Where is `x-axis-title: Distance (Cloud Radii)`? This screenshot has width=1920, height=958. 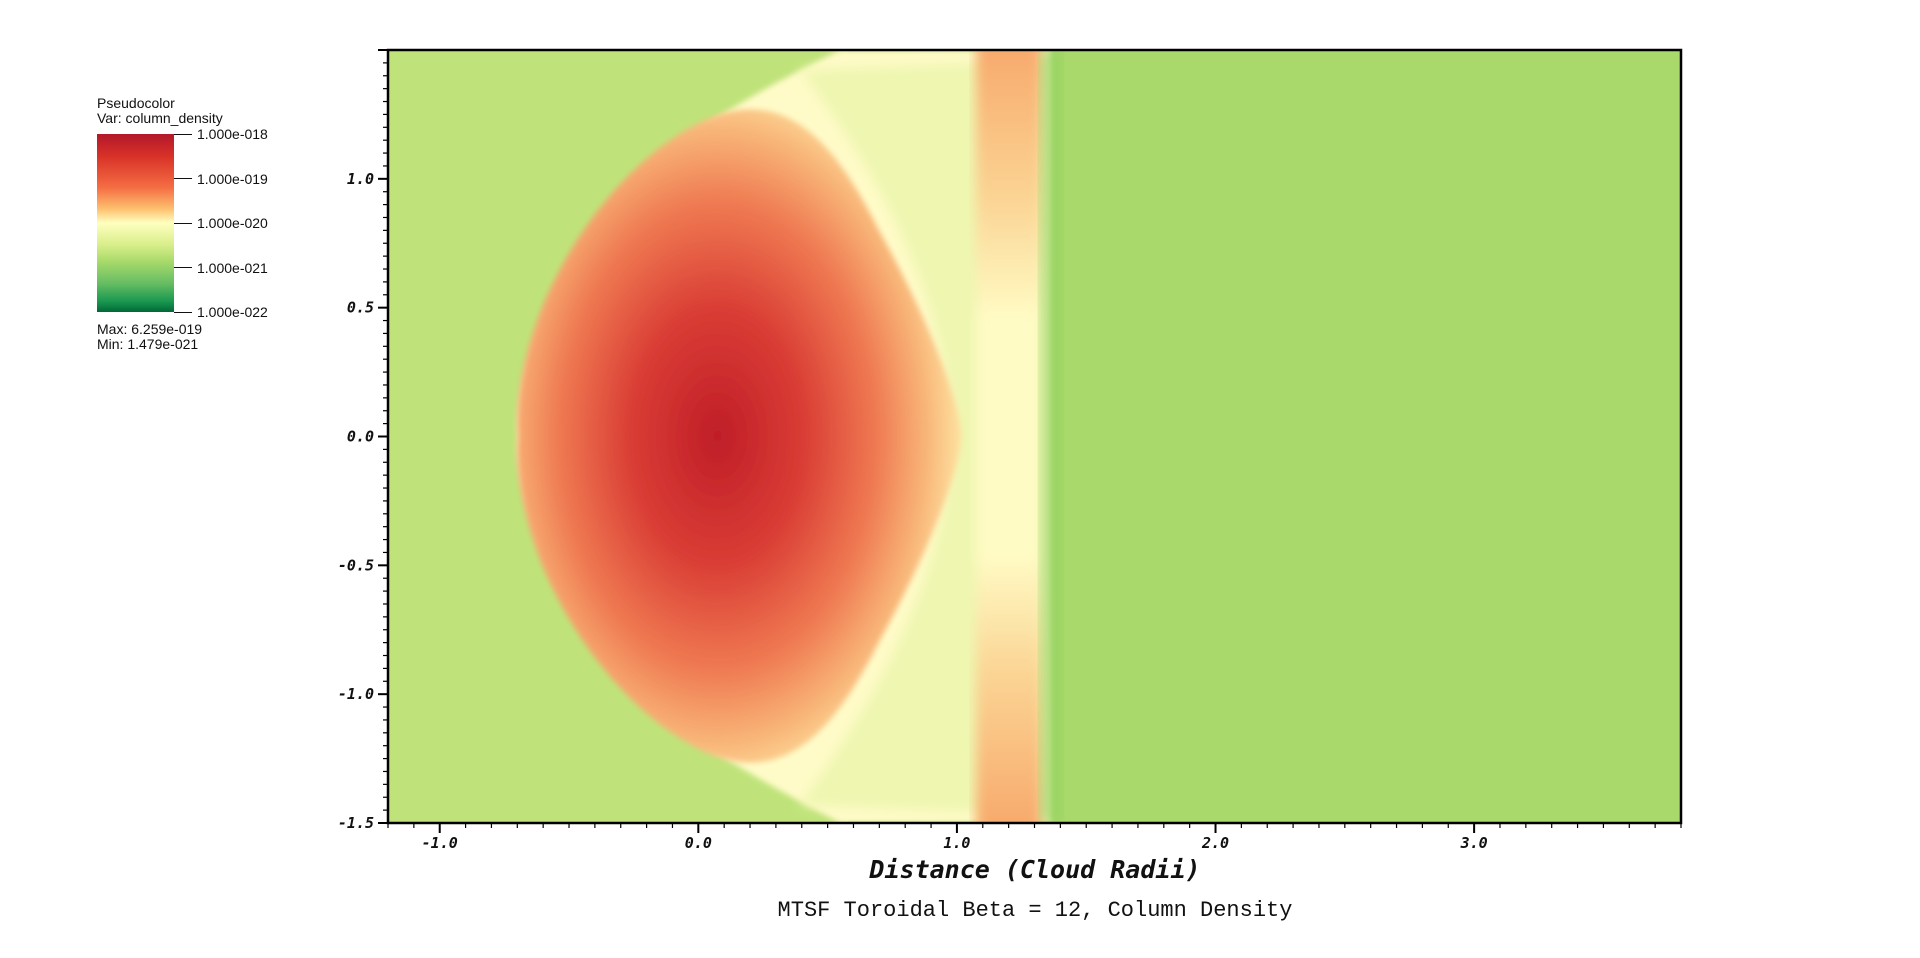
x-axis-title: Distance (Cloud Radii) is located at coordinates (1034, 869).